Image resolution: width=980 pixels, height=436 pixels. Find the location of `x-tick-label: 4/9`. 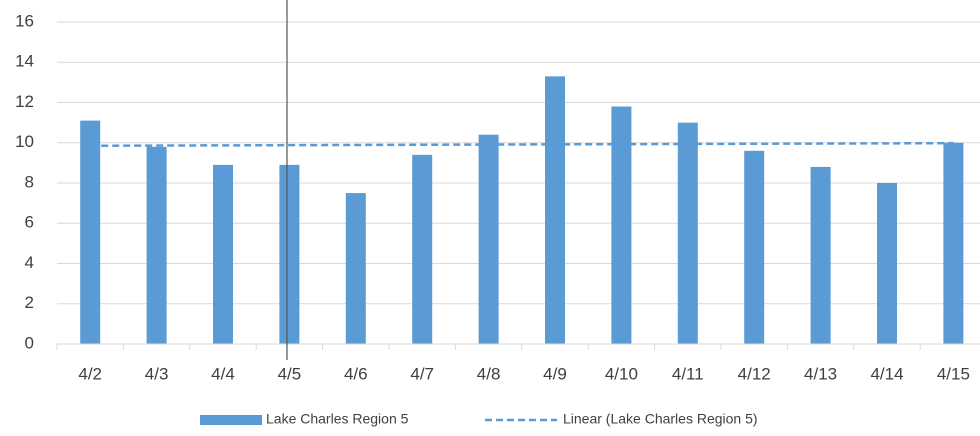

x-tick-label: 4/9 is located at coordinates (555, 373).